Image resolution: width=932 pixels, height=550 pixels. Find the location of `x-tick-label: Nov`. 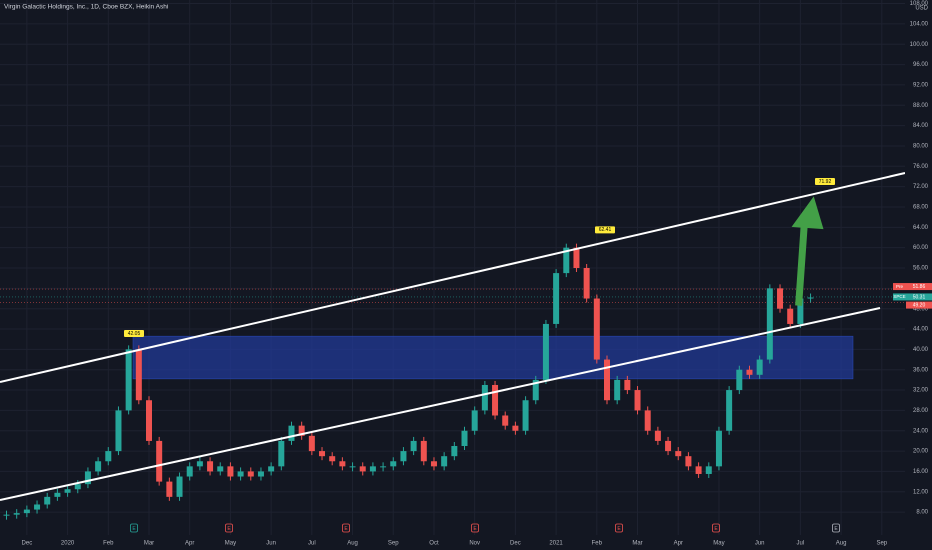

x-tick-label: Nov is located at coordinates (474, 544).